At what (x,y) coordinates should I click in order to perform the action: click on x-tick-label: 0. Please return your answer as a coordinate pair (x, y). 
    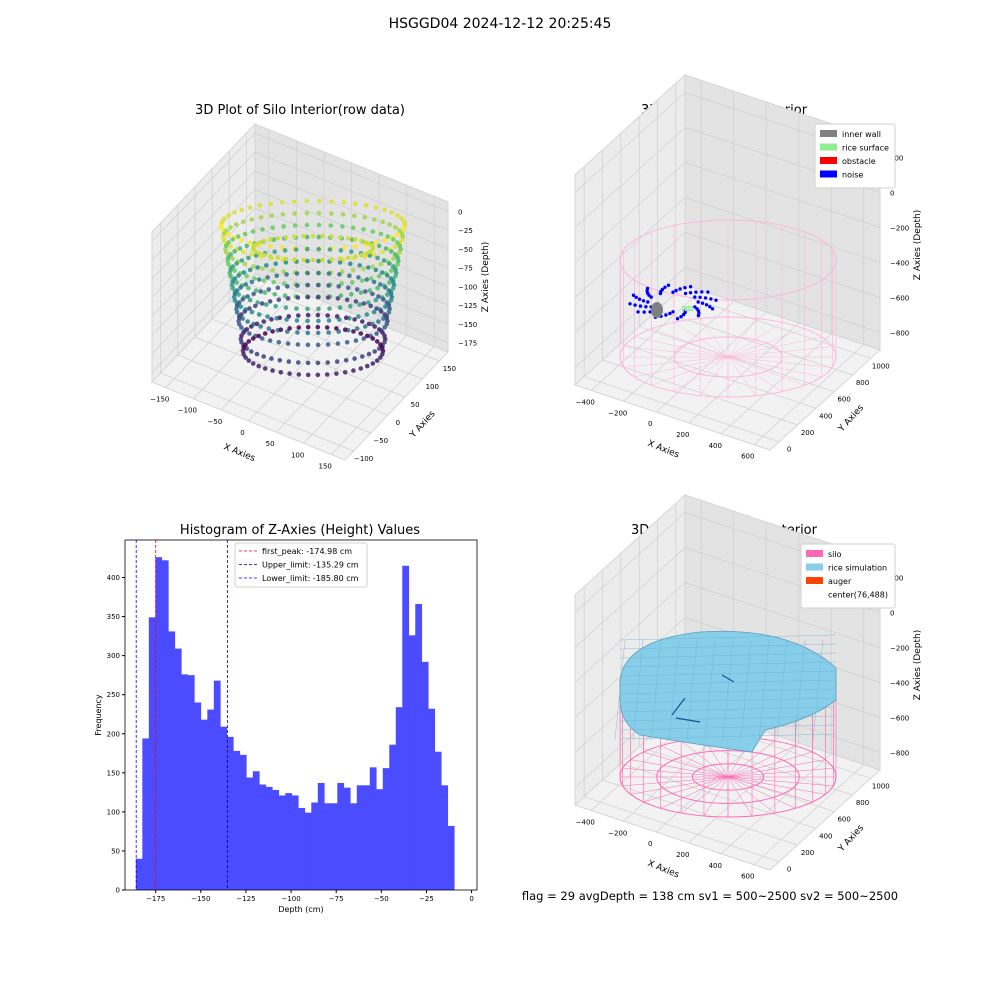
    Looking at the image, I should click on (650, 424).